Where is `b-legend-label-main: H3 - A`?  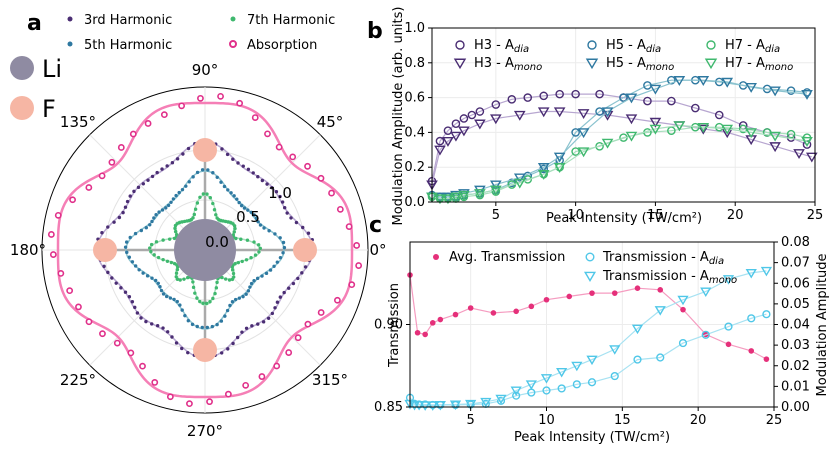
b-legend-label-main: H3 - A is located at coordinates (494, 63).